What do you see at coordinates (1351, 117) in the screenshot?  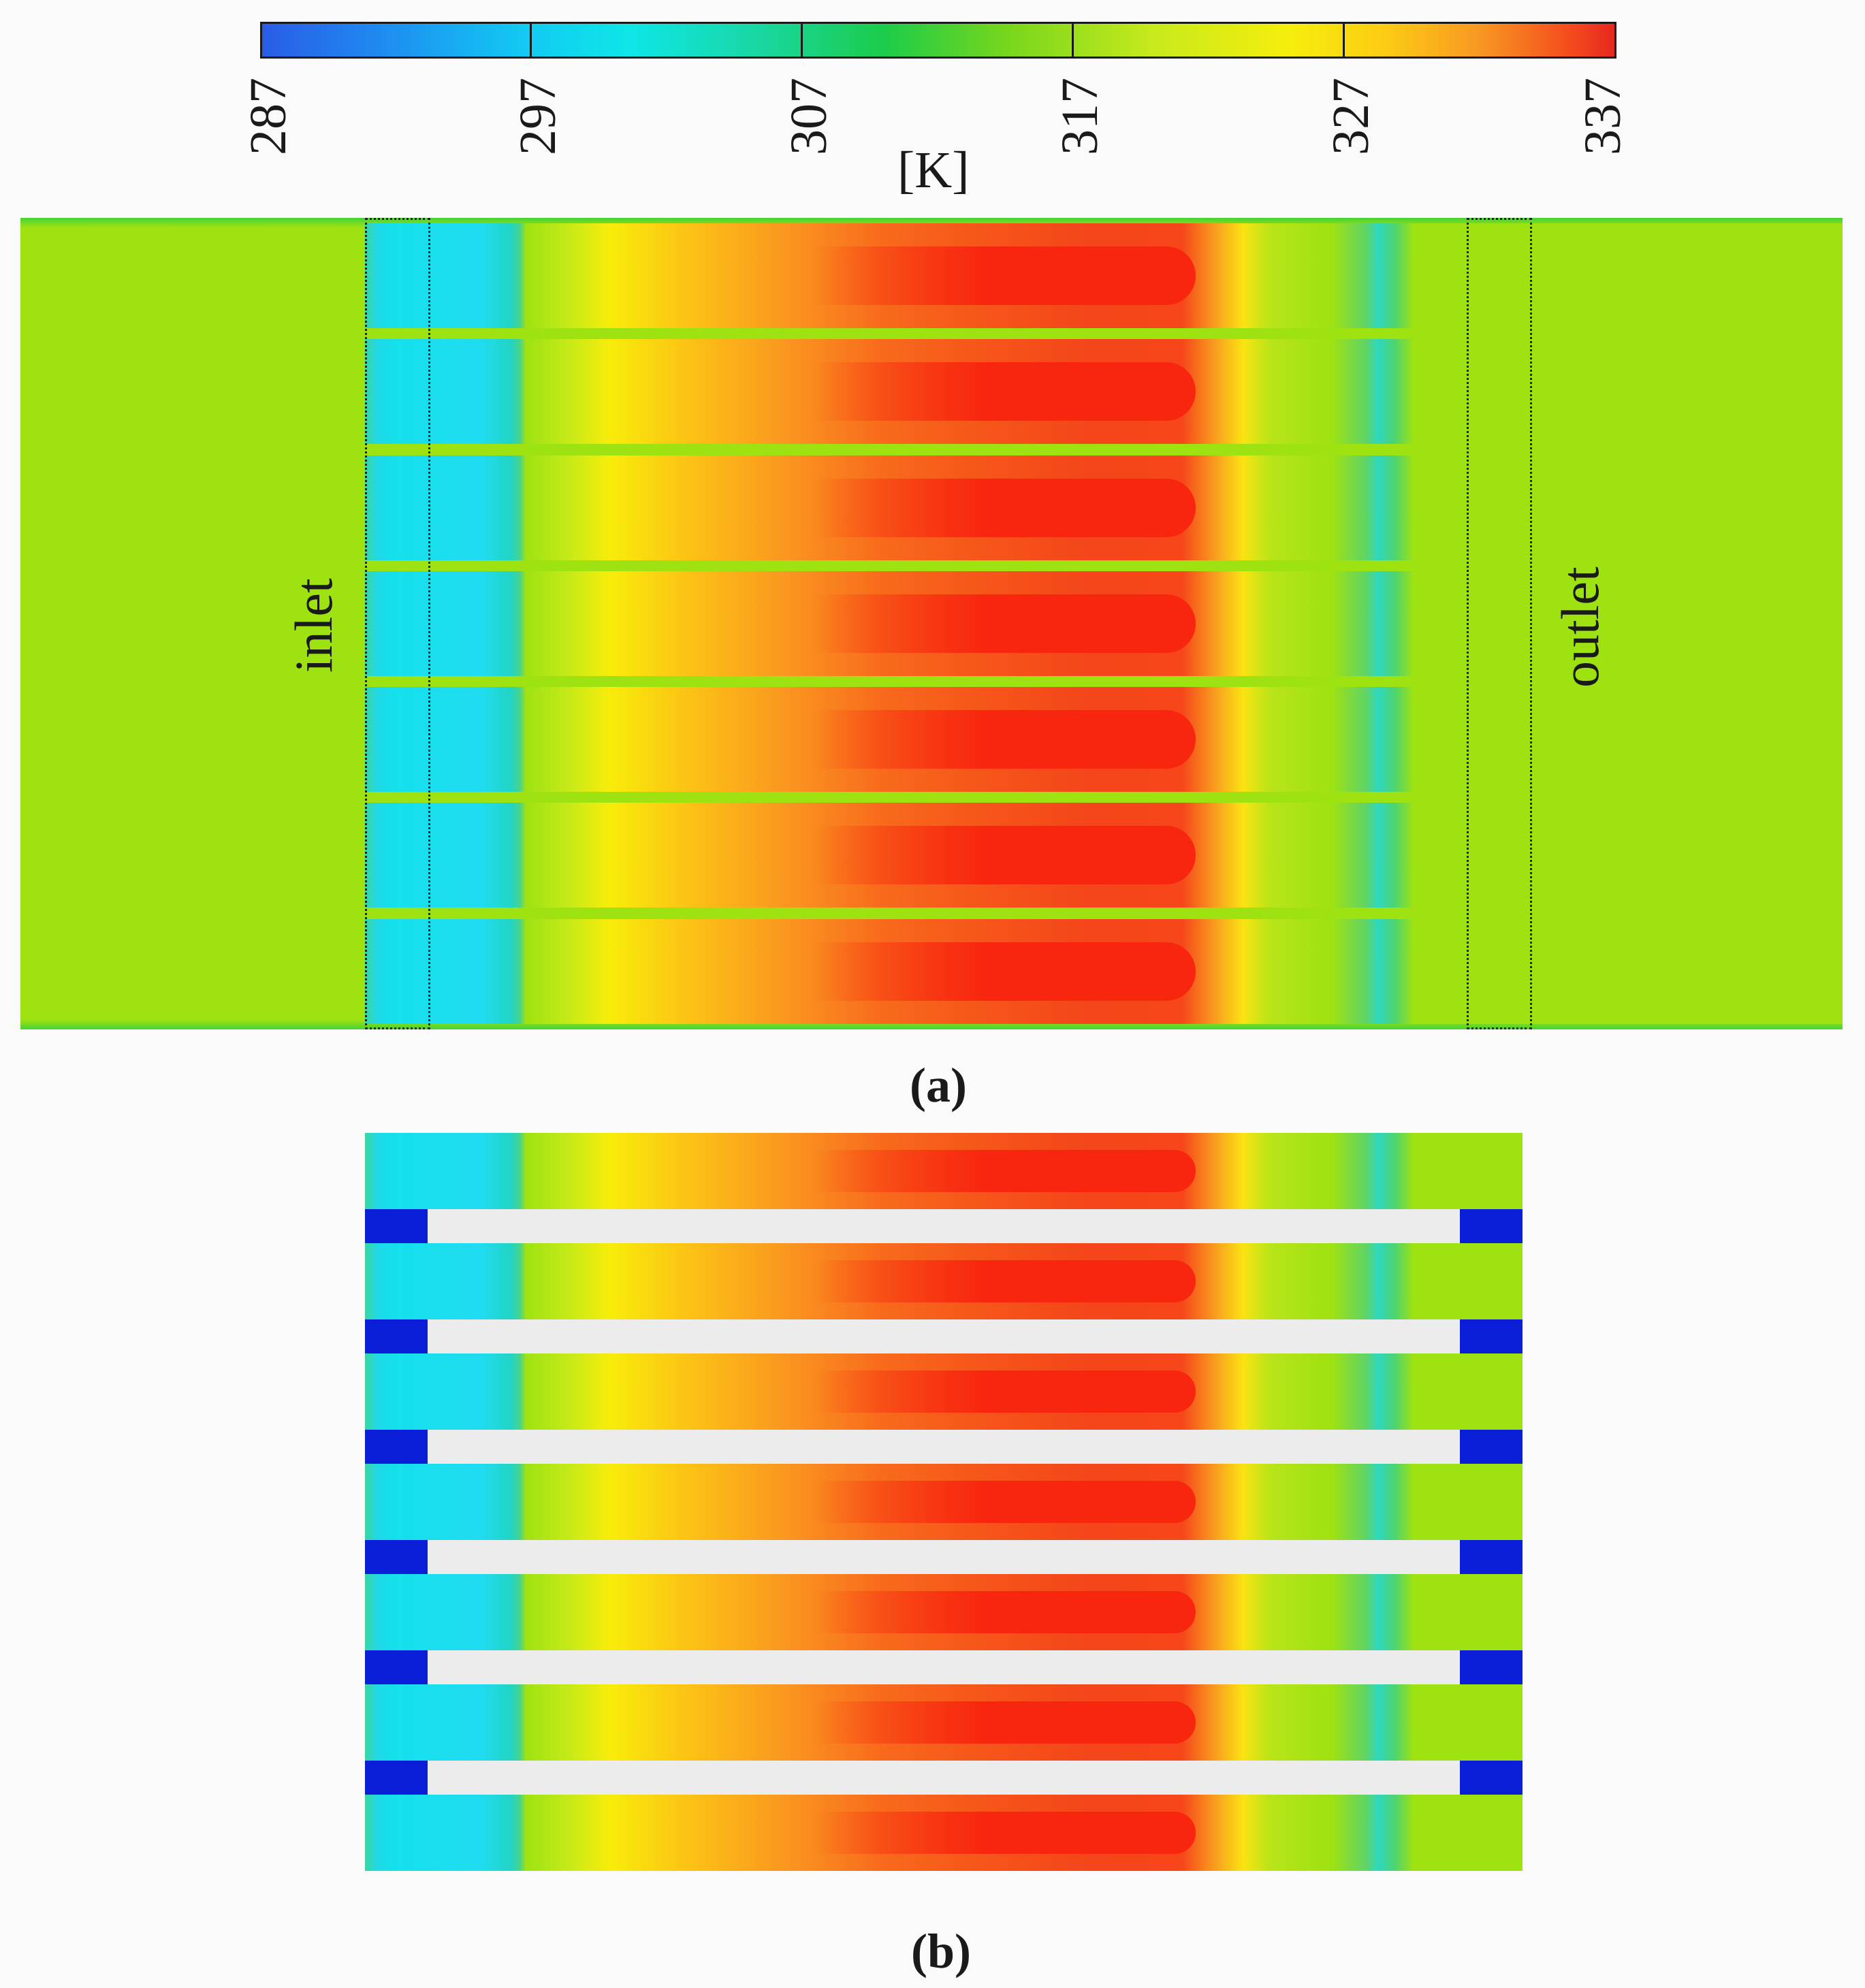 I see `colorbar-tick-327: 327` at bounding box center [1351, 117].